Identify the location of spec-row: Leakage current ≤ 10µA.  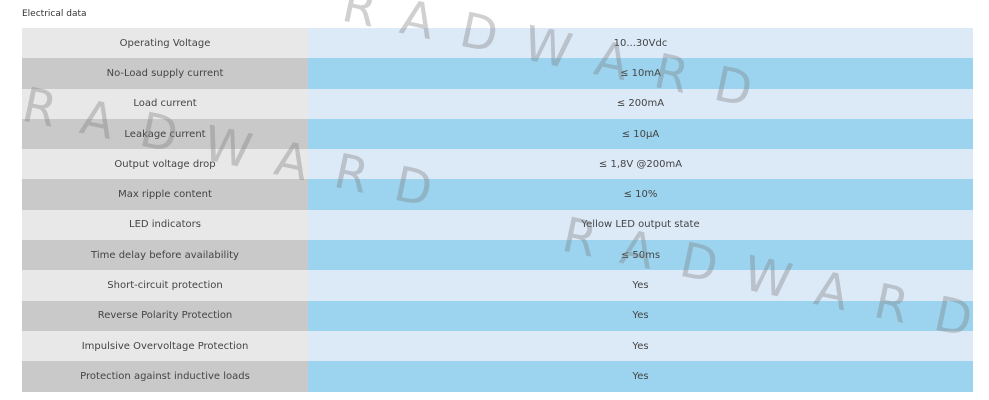
(497, 134).